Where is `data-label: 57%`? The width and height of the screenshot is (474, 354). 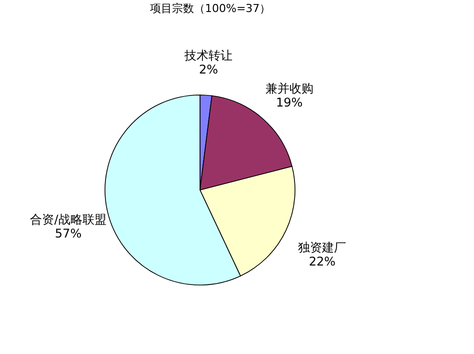 data-label: 57% is located at coordinates (68, 233).